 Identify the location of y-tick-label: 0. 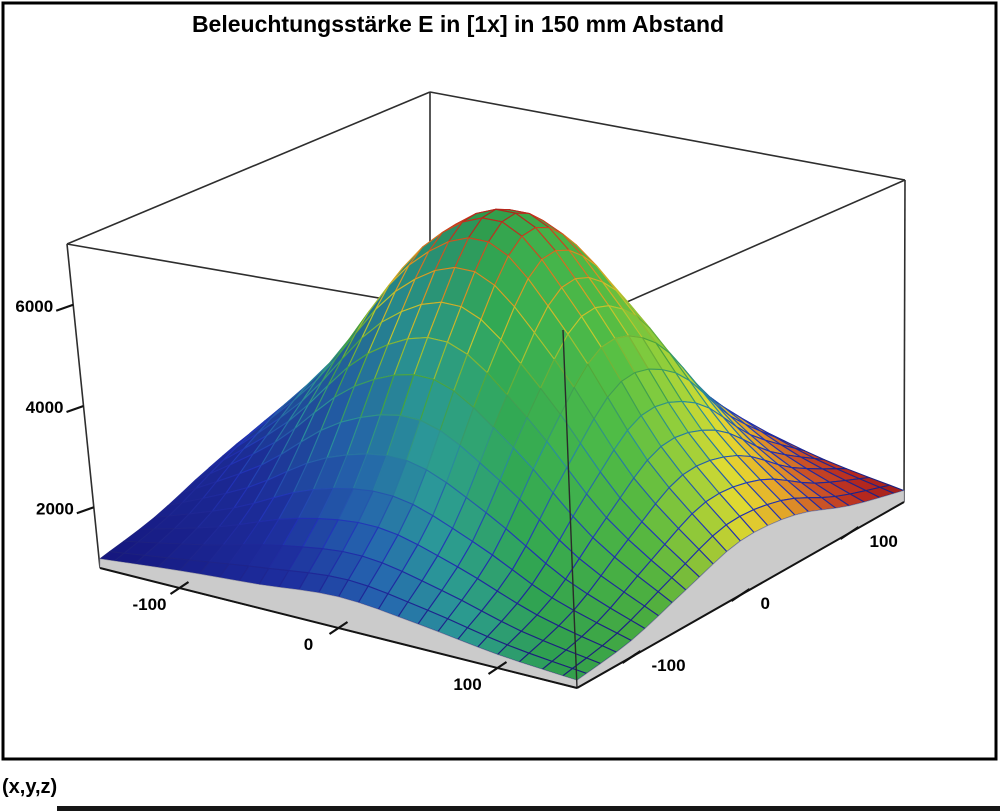
(765, 603).